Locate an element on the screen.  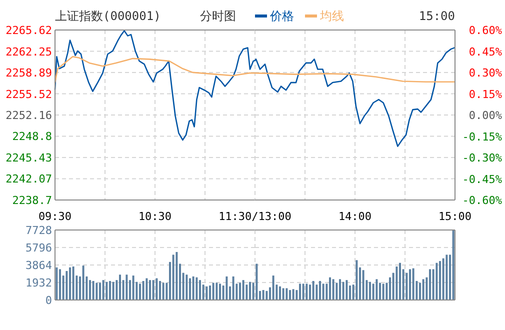
text: 0.45% is located at coordinates (485, 51).